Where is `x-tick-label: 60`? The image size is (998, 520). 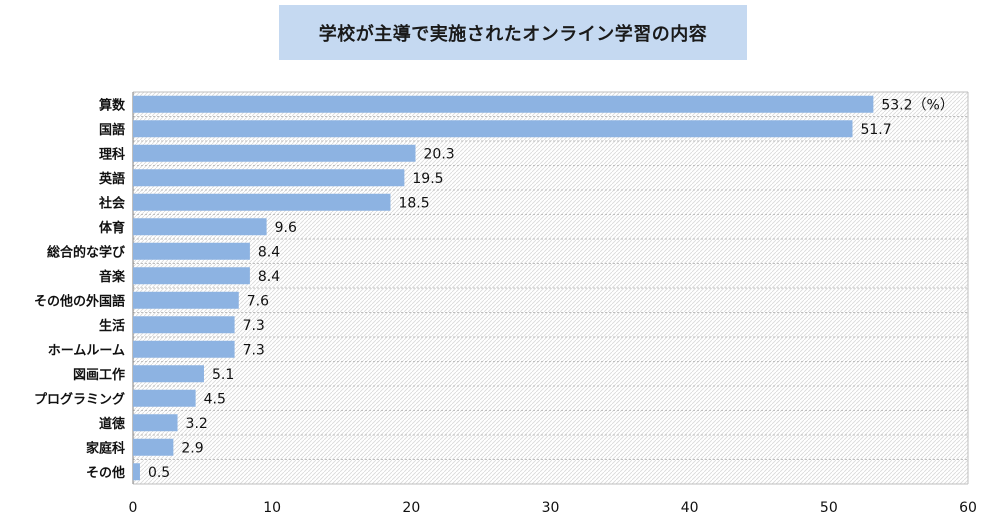 x-tick-label: 60 is located at coordinates (968, 508).